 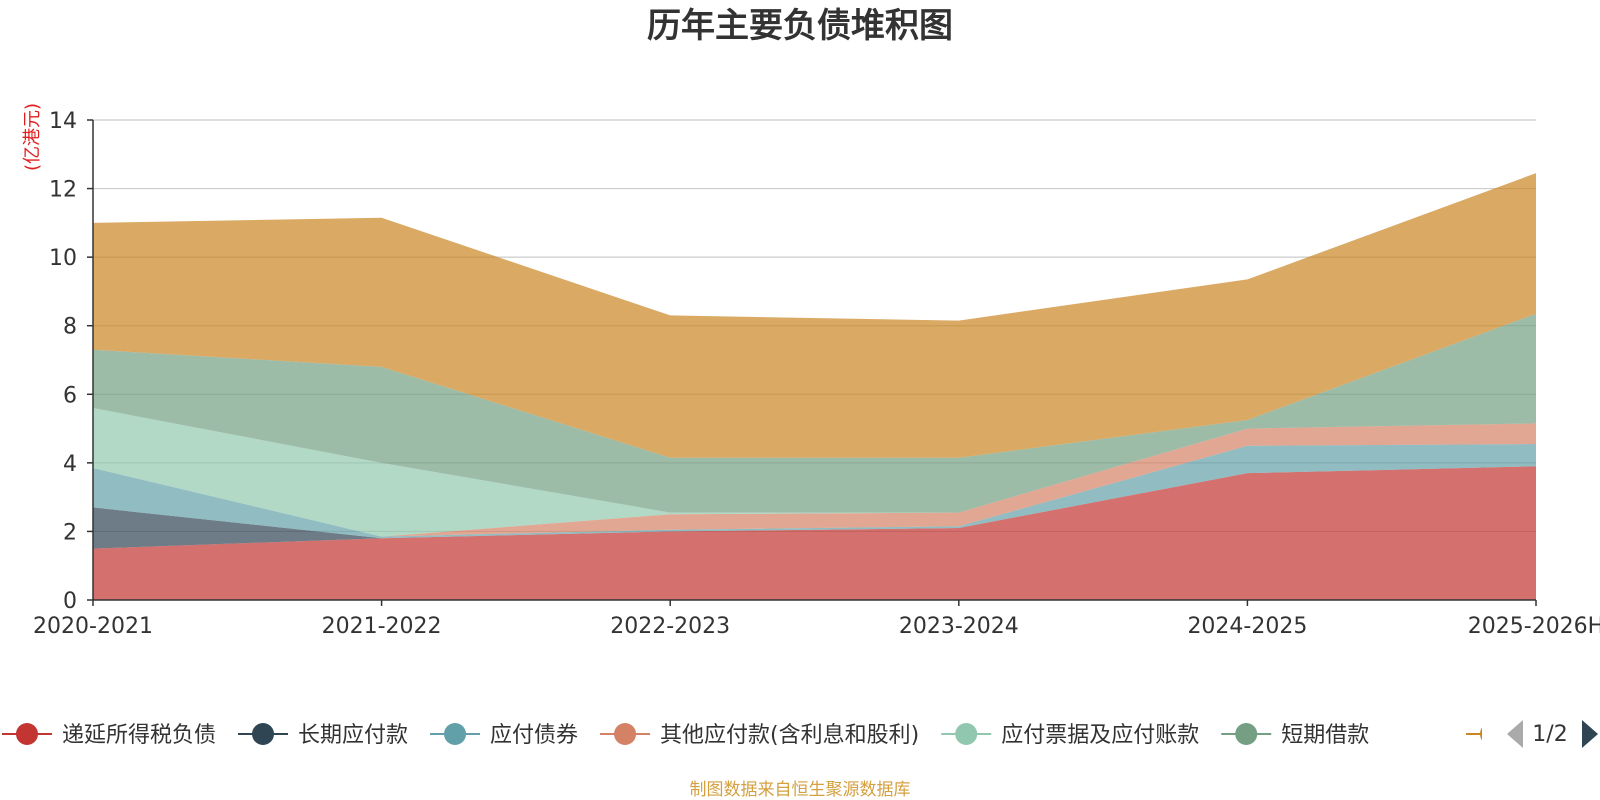 I want to click on y-tick-label: 14, so click(x=63, y=121).